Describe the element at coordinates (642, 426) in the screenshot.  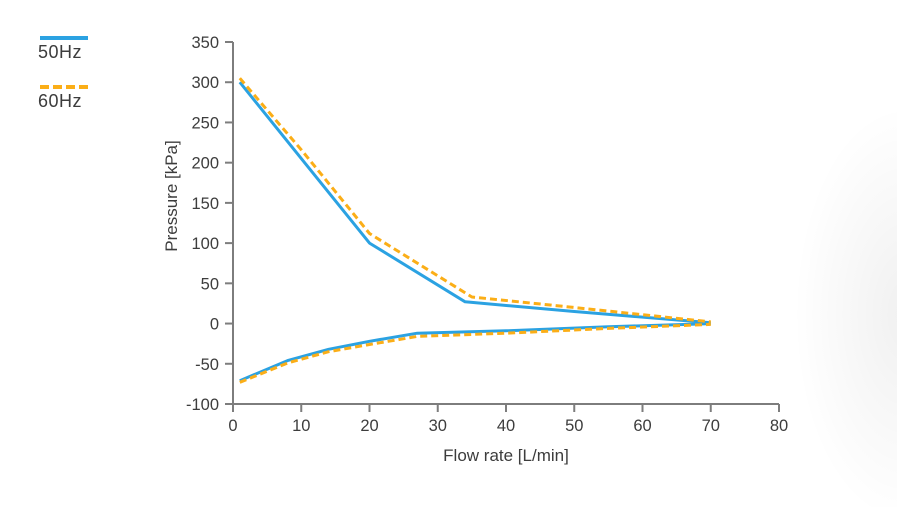
I see `x-tick-label: 60` at that location.